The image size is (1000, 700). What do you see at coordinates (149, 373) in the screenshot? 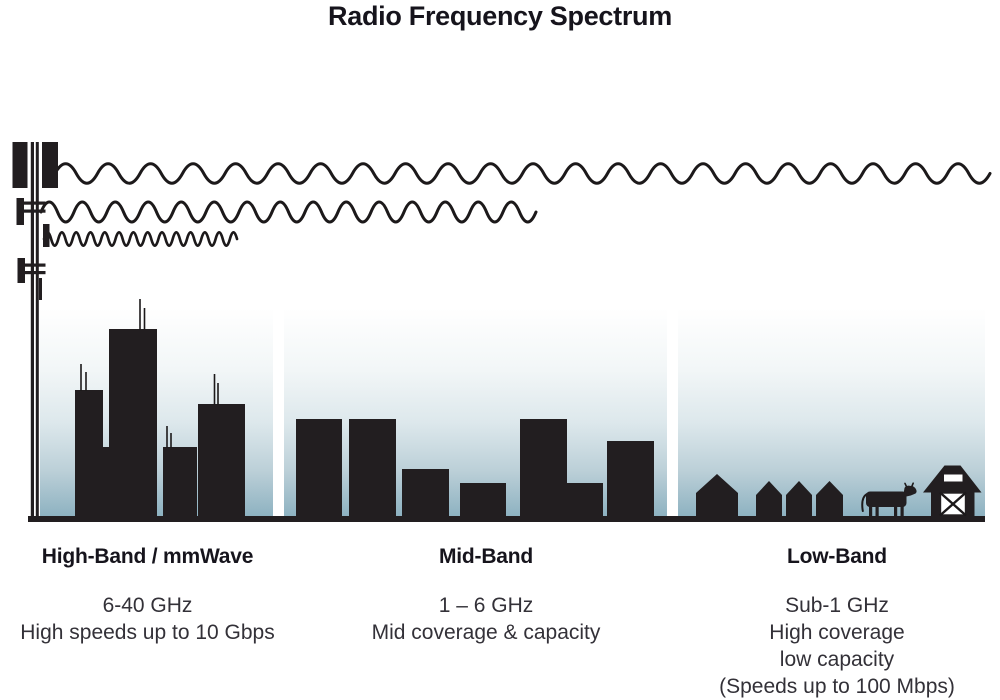
I see `rooftop-antennas` at bounding box center [149, 373].